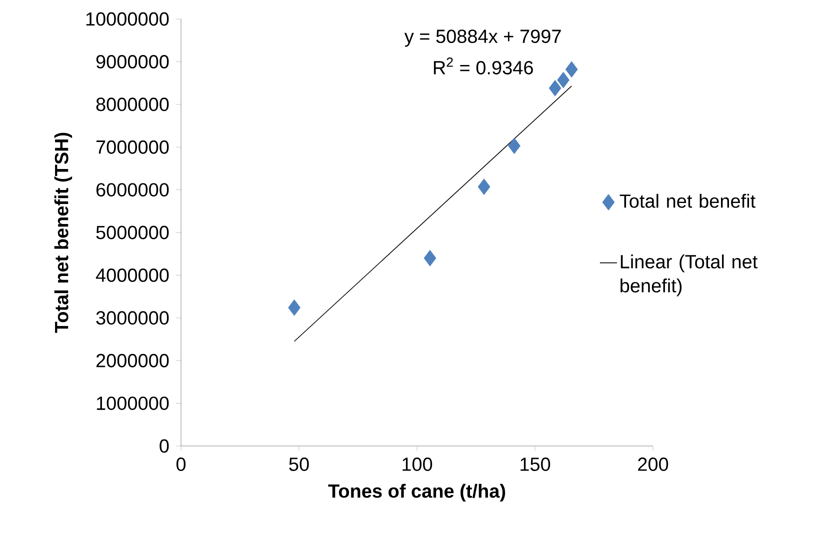 This screenshot has width=824, height=548. Describe the element at coordinates (132, 61) in the screenshot. I see `y-tick-label: 9000000` at that location.